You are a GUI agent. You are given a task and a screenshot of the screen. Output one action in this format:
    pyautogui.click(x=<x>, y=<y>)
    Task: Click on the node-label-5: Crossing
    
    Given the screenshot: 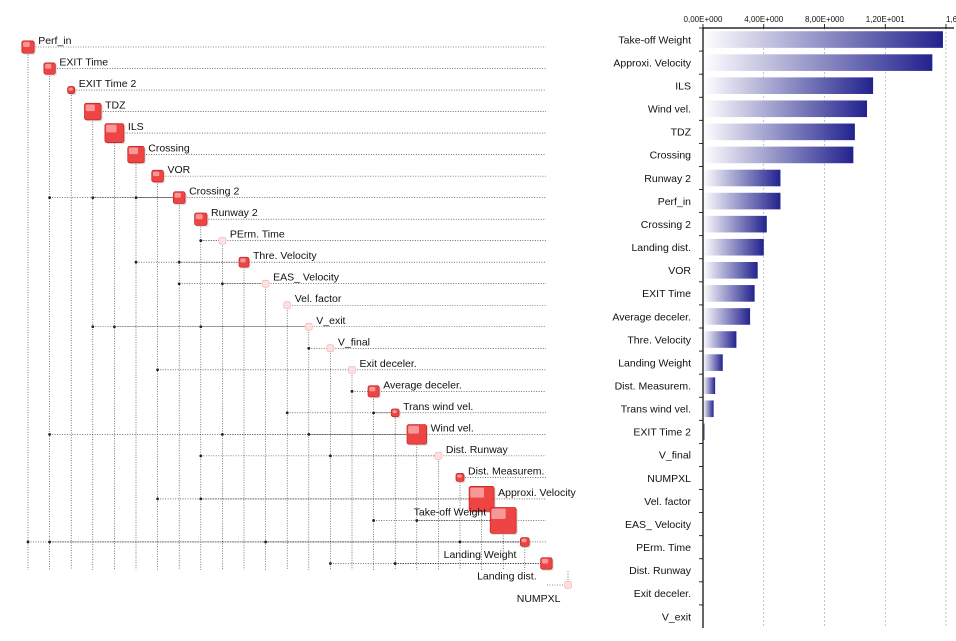 What is the action you would take?
    pyautogui.click(x=169, y=149)
    